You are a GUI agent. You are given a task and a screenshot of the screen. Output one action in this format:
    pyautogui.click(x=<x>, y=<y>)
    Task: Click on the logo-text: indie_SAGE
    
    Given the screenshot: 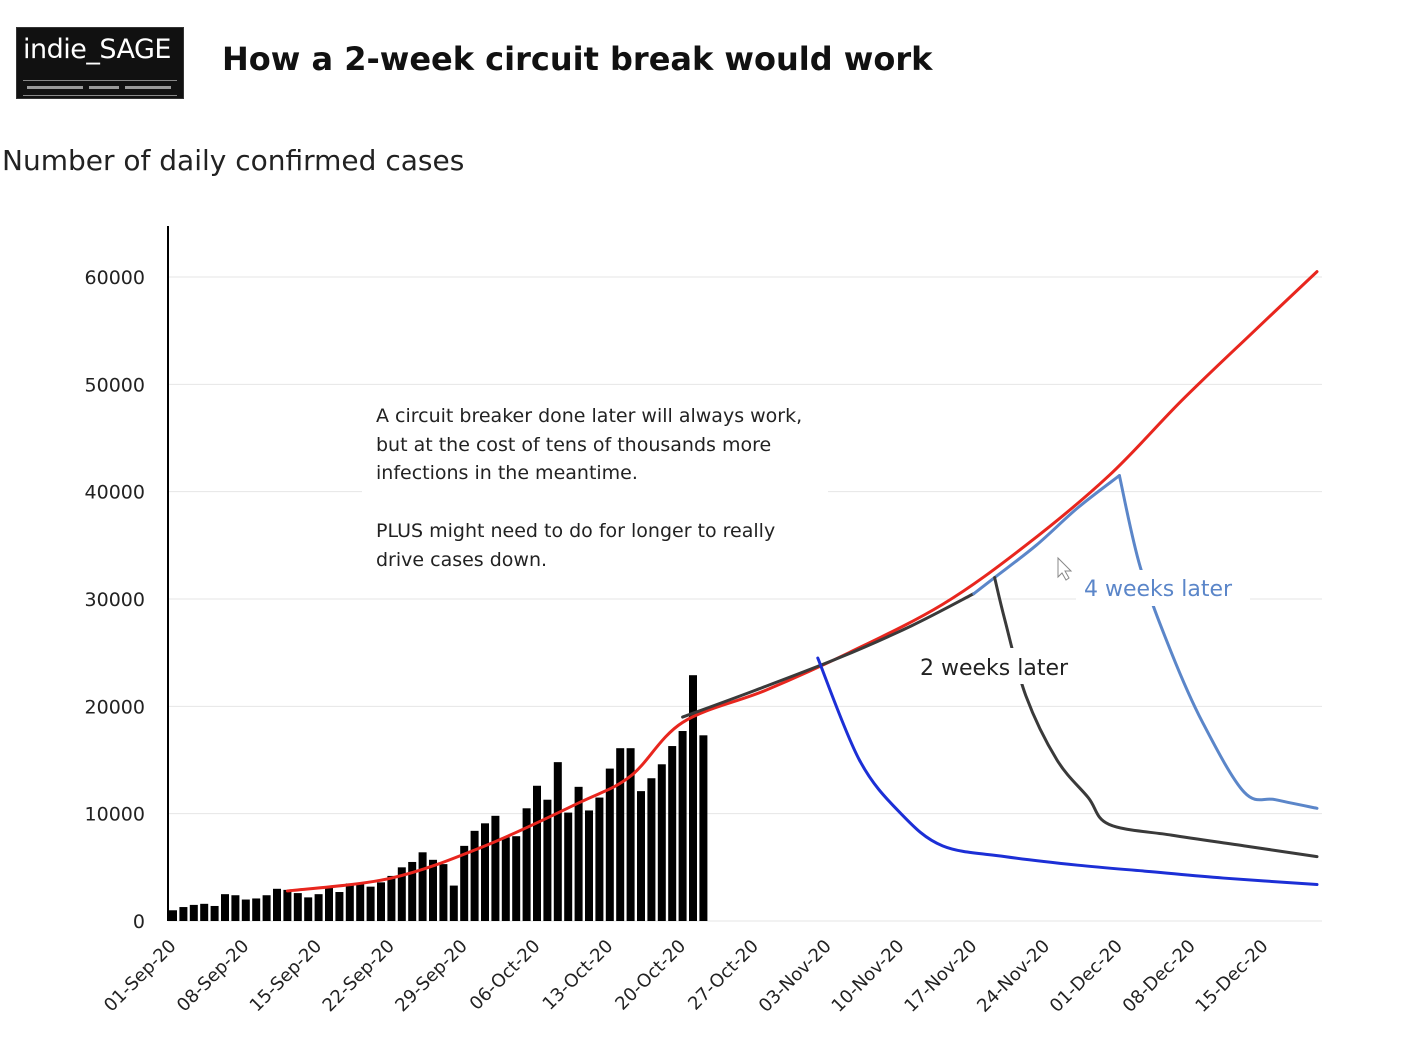 What is the action you would take?
    pyautogui.click(x=97, y=49)
    